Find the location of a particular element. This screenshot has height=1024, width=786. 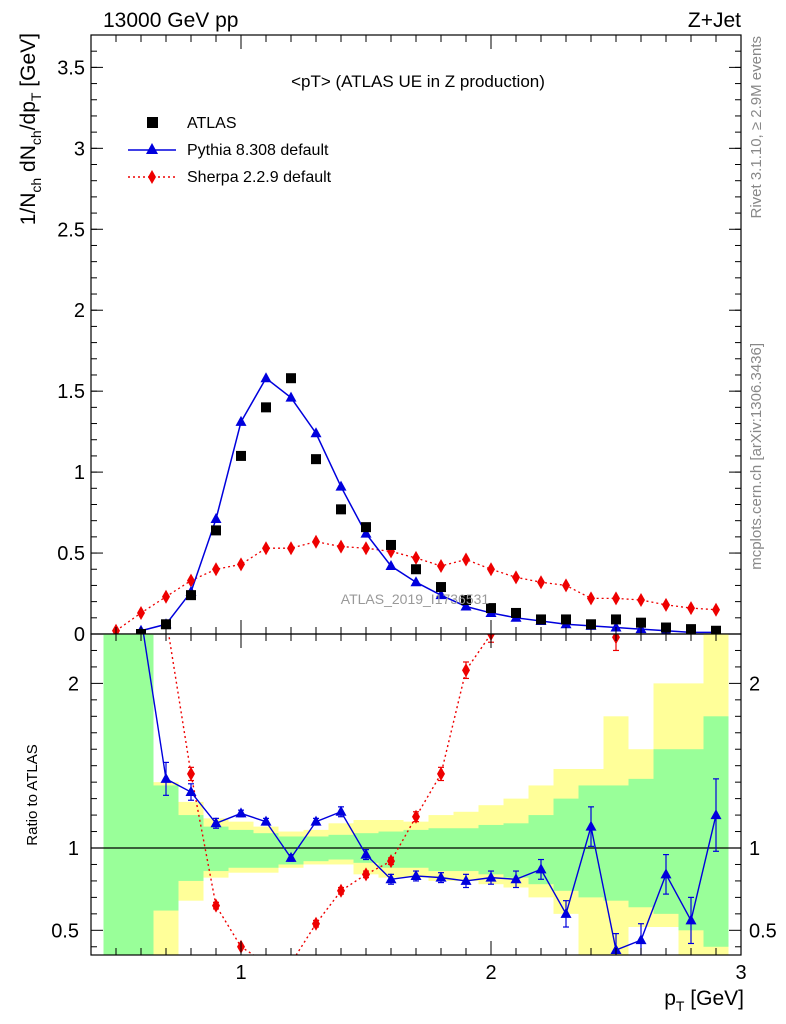

main-ytick-label: 1 is located at coordinates (79, 473).